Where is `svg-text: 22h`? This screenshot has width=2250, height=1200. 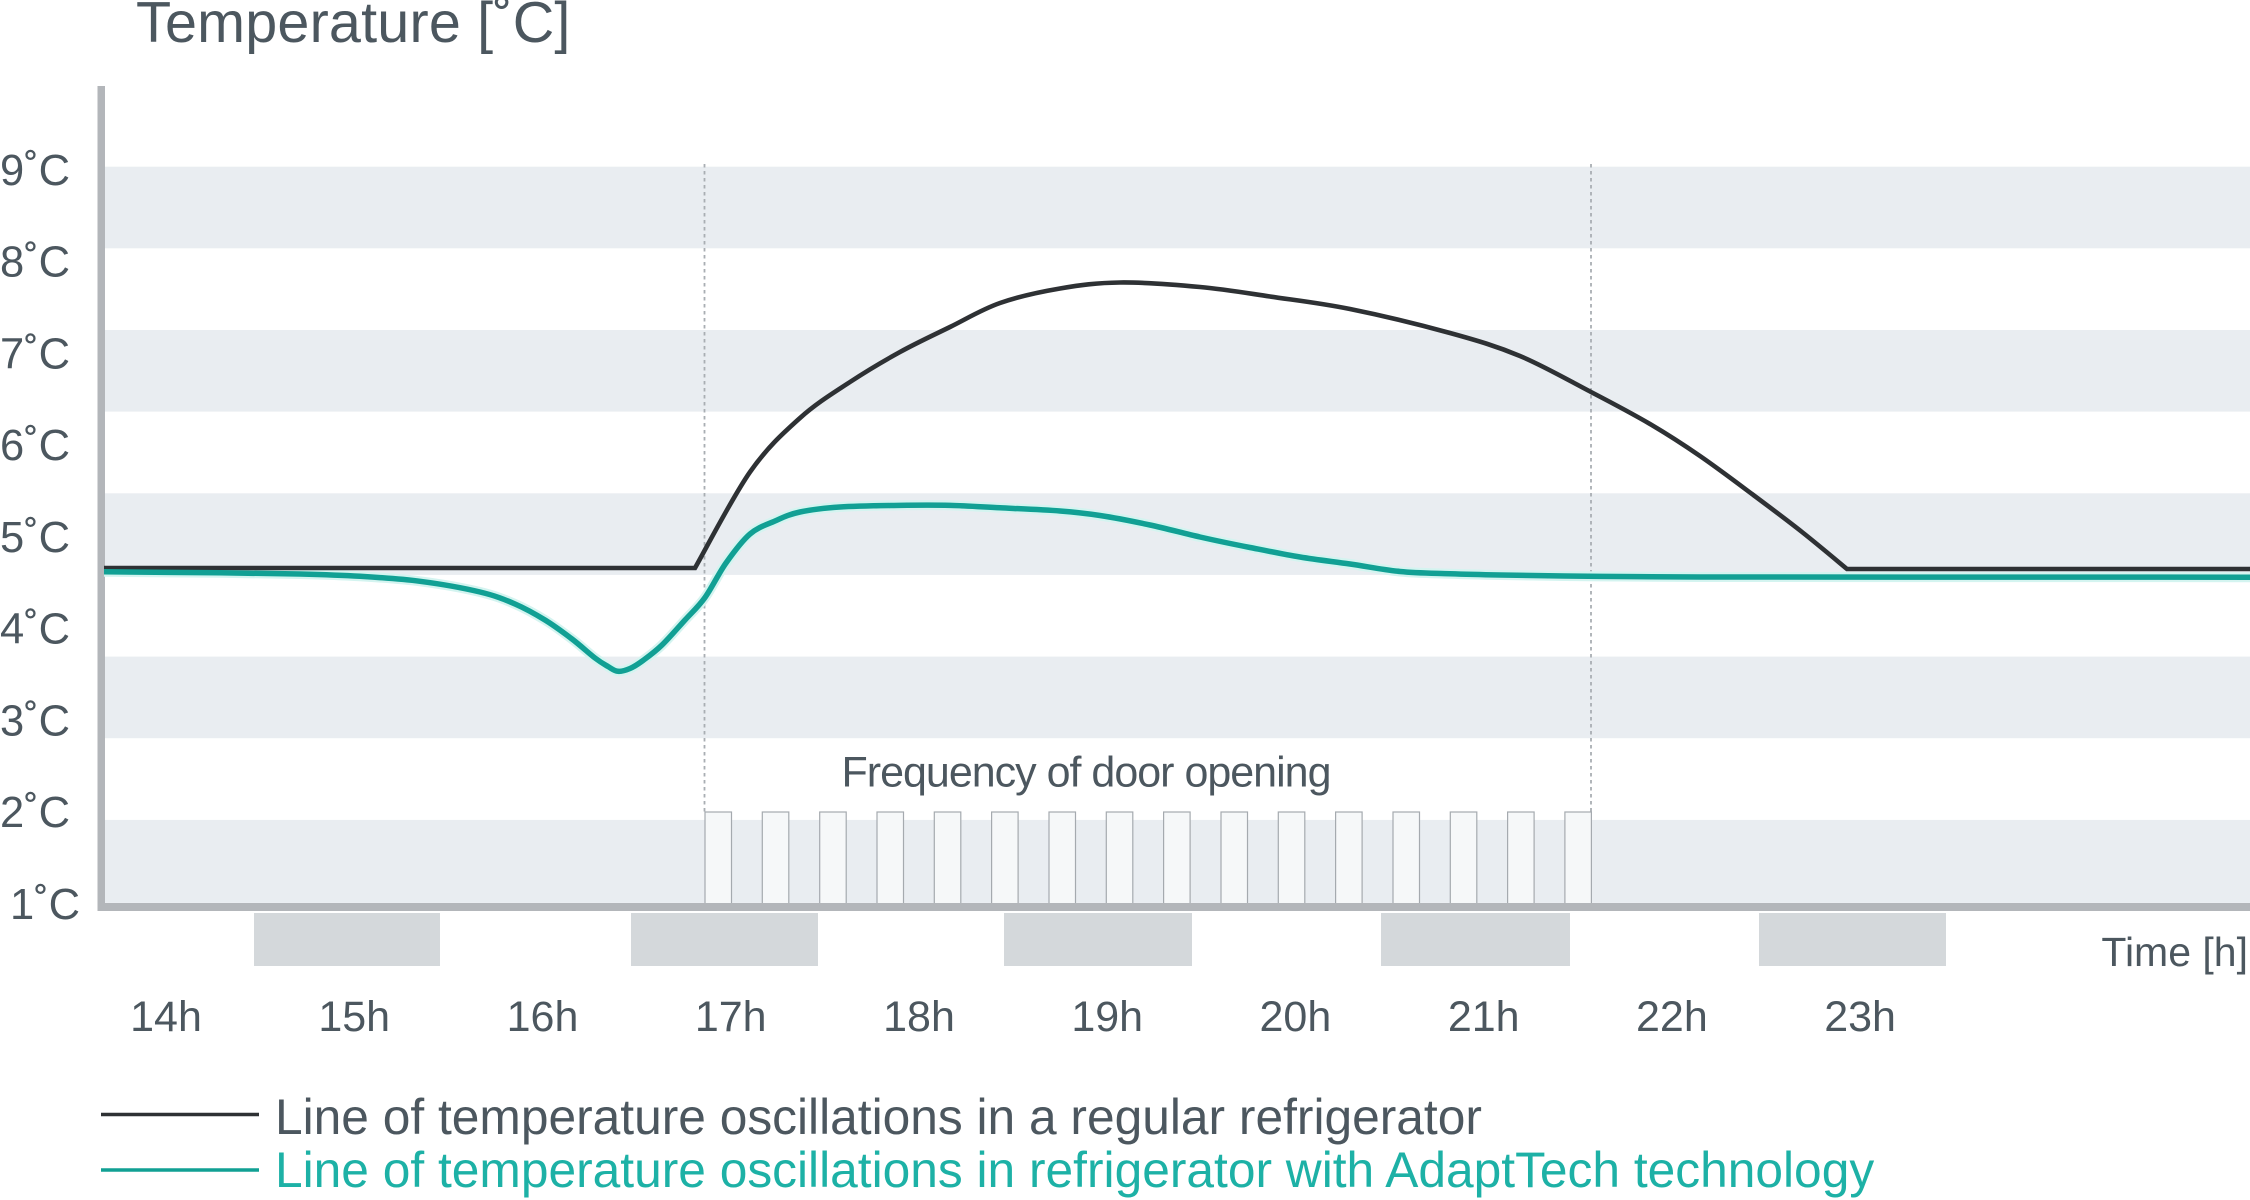 svg-text: 22h is located at coordinates (1672, 1017).